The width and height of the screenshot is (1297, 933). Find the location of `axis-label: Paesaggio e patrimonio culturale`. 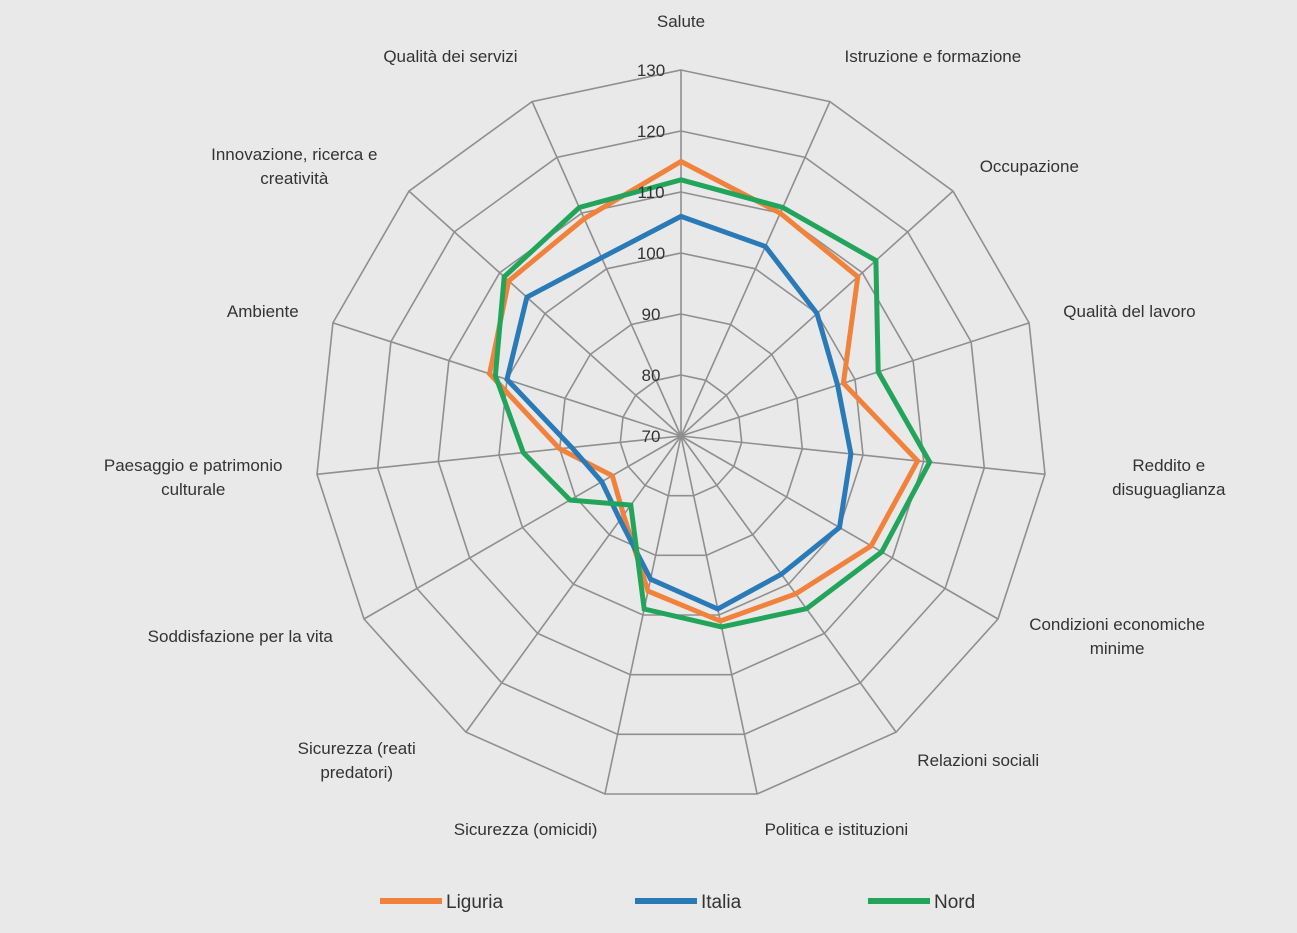

axis-label: Paesaggio e patrimonio culturale is located at coordinates (193, 477).